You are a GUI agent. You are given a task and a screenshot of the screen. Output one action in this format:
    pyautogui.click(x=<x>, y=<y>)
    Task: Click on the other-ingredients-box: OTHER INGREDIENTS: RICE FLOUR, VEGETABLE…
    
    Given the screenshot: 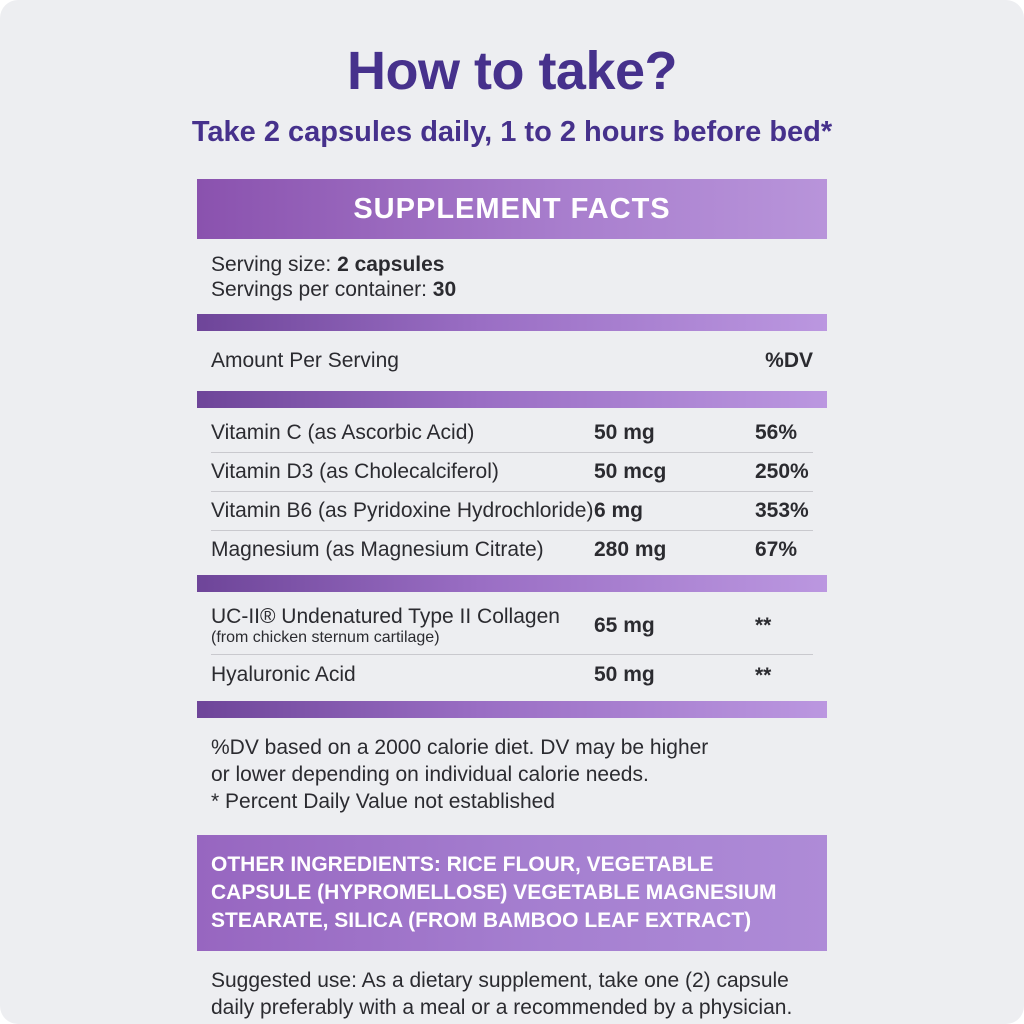 What is the action you would take?
    pyautogui.click(x=512, y=893)
    